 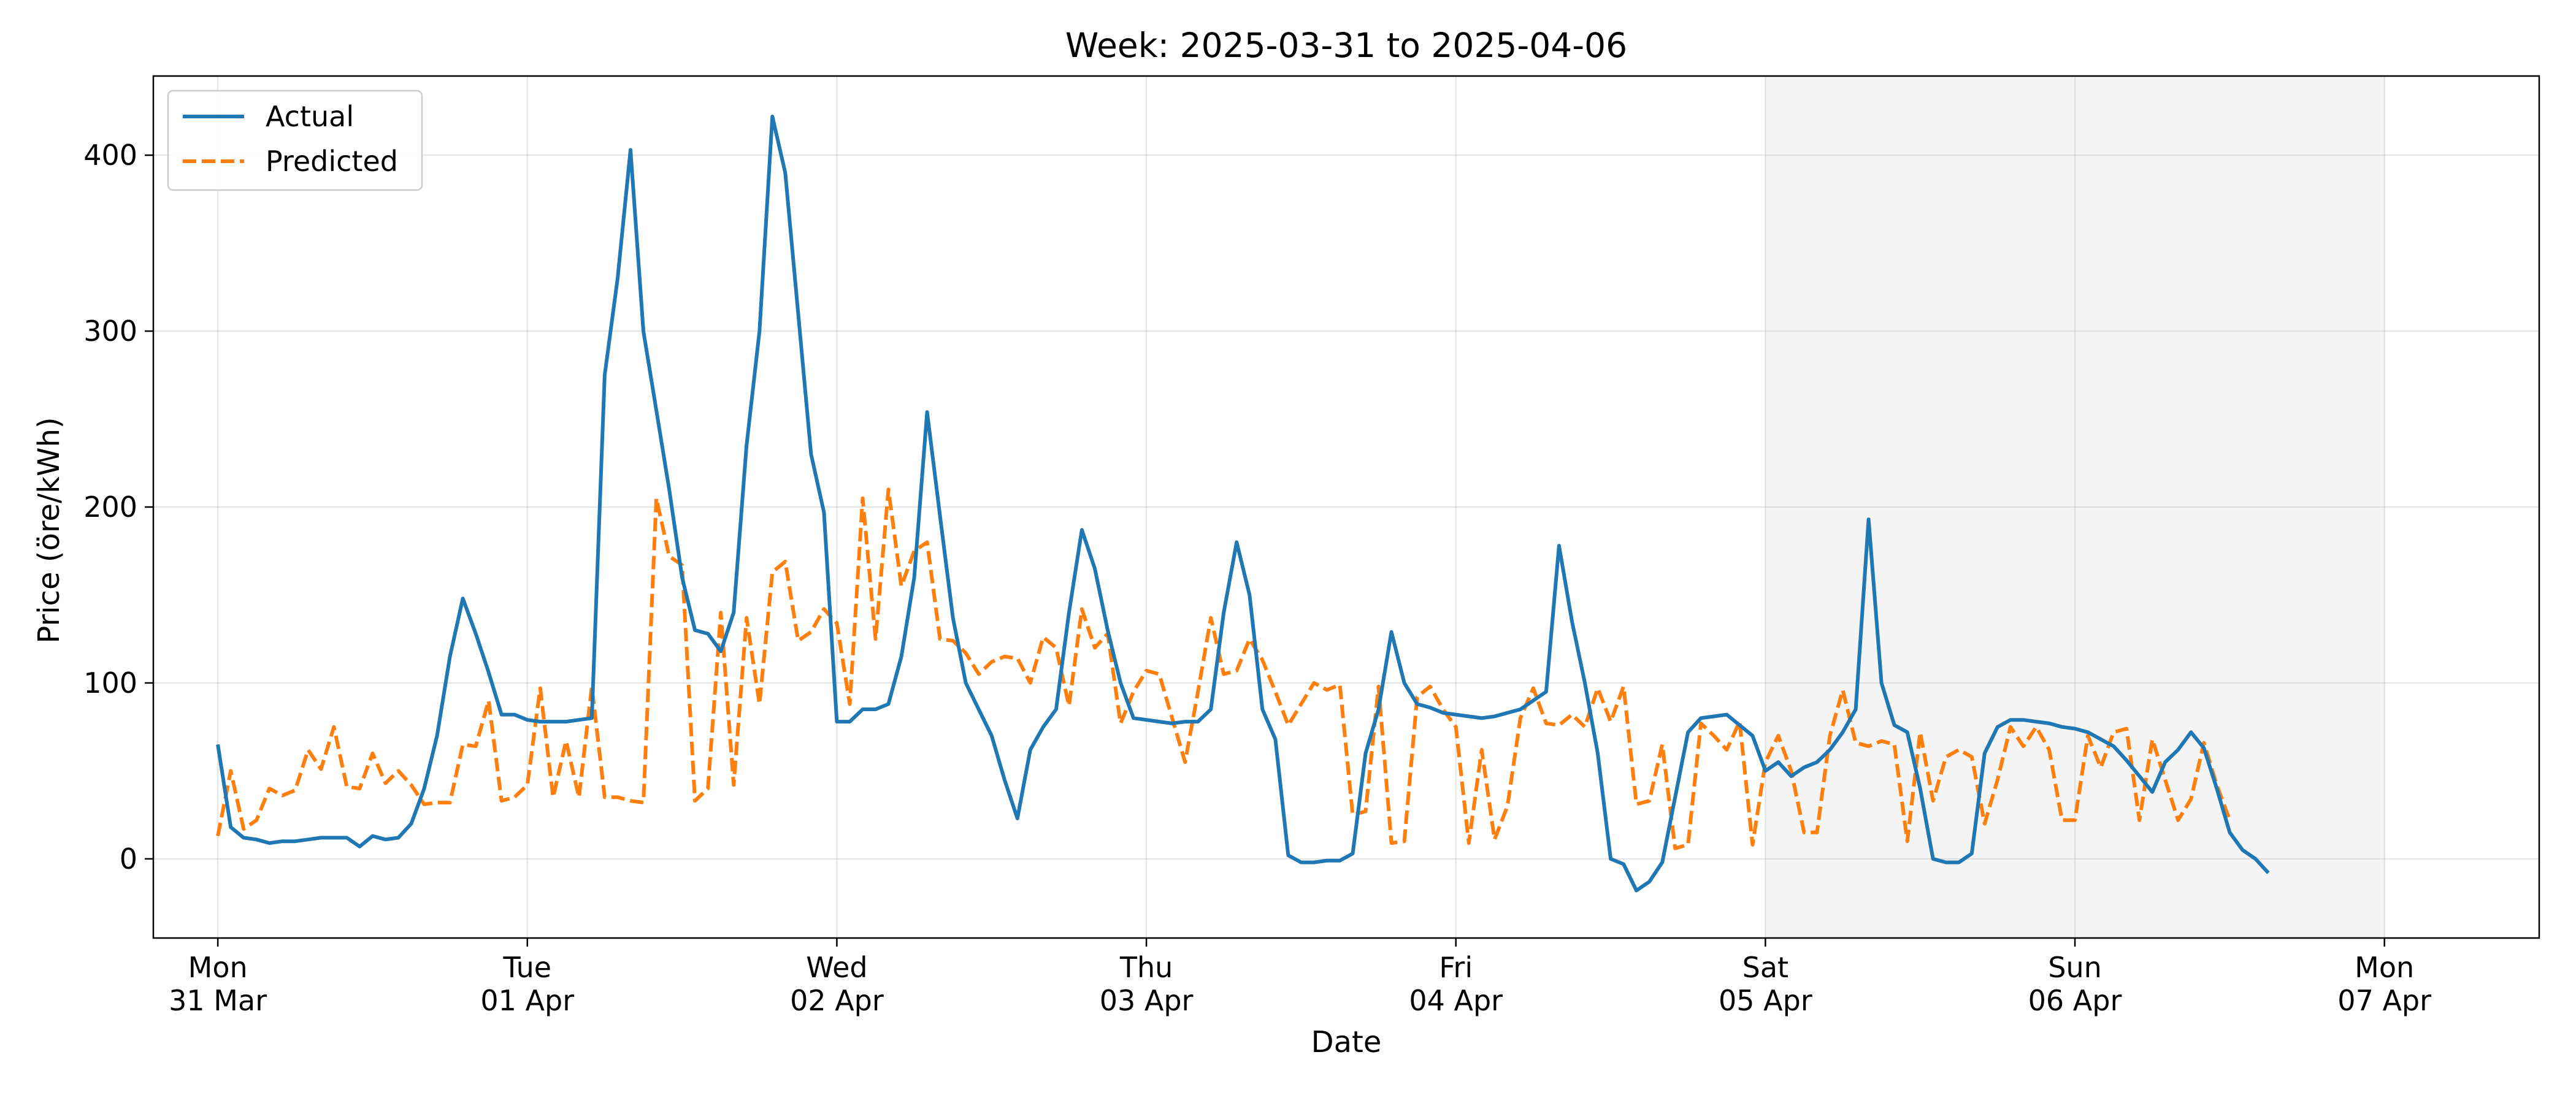 I want to click on x-tick-day: Thu, so click(x=1146, y=967).